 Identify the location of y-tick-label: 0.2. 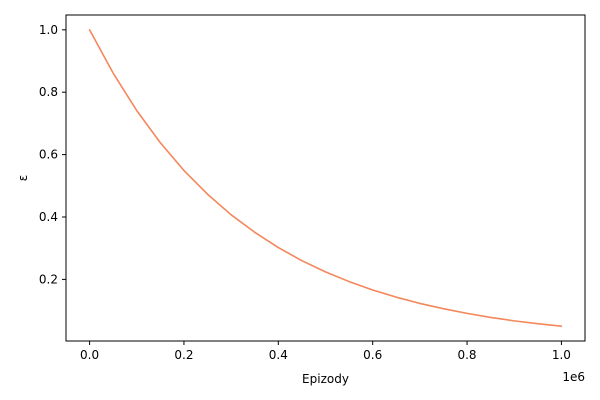
(48, 279).